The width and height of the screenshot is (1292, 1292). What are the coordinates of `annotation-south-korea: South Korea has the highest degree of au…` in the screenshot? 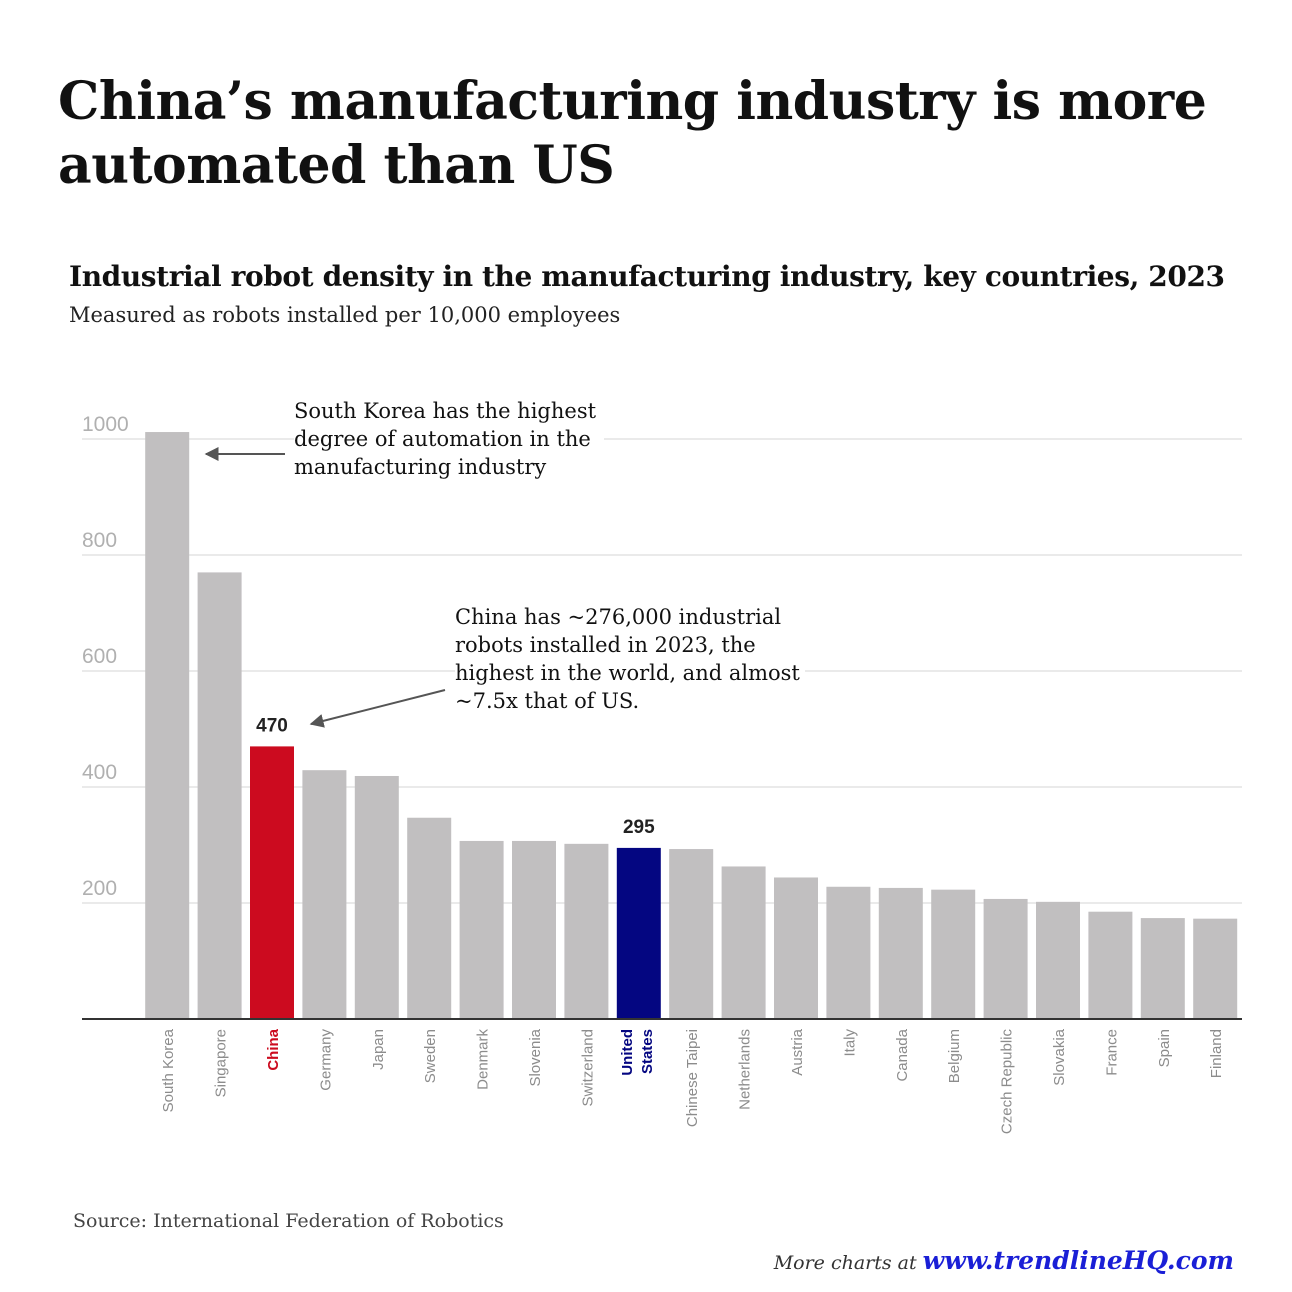 It's located at (449, 439).